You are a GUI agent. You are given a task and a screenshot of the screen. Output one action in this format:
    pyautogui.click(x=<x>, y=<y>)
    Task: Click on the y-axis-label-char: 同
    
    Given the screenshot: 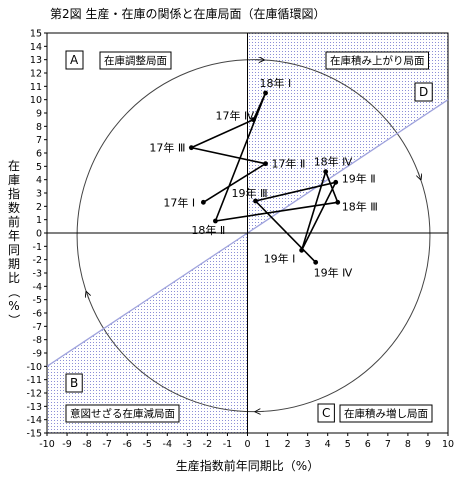 What is the action you would take?
    pyautogui.click(x=14, y=250)
    